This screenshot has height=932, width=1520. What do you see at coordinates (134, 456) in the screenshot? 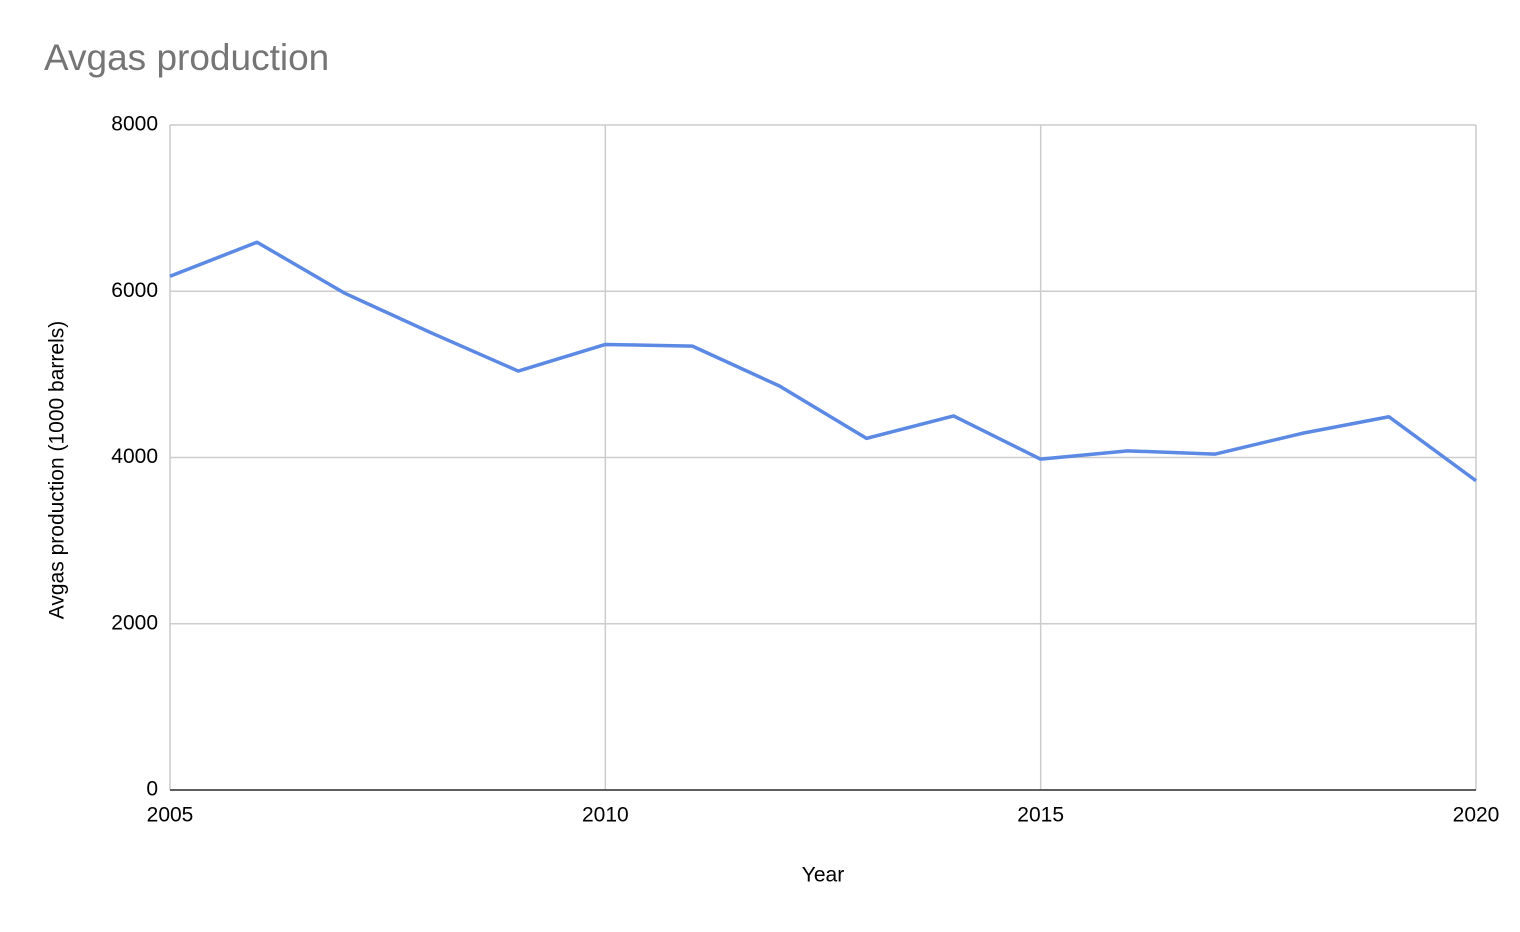
I see `y-tick-label: 4000` at bounding box center [134, 456].